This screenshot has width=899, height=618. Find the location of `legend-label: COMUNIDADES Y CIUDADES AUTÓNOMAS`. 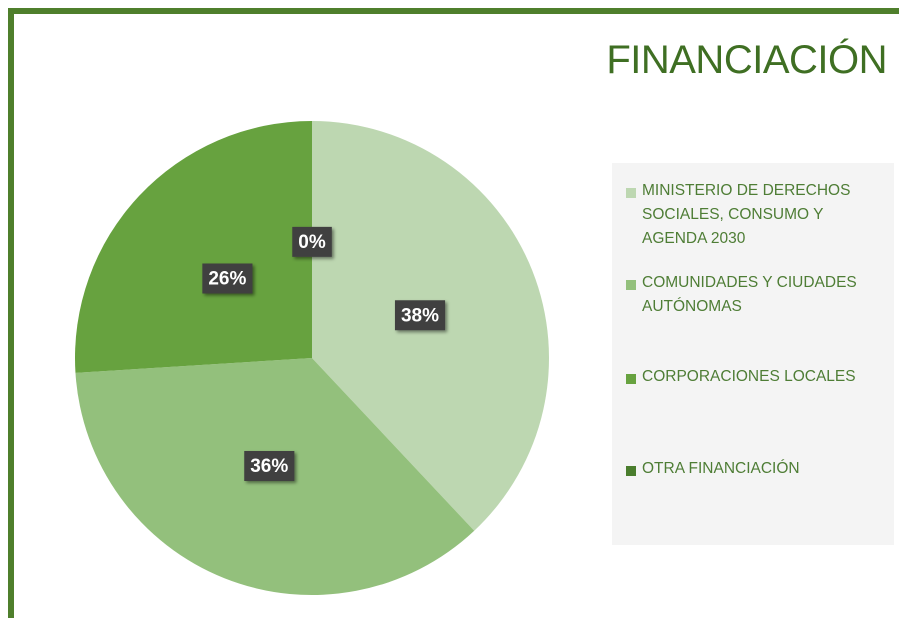

legend-label: COMUNIDADES Y CIUDADES AUTÓNOMAS is located at coordinates (749, 294).